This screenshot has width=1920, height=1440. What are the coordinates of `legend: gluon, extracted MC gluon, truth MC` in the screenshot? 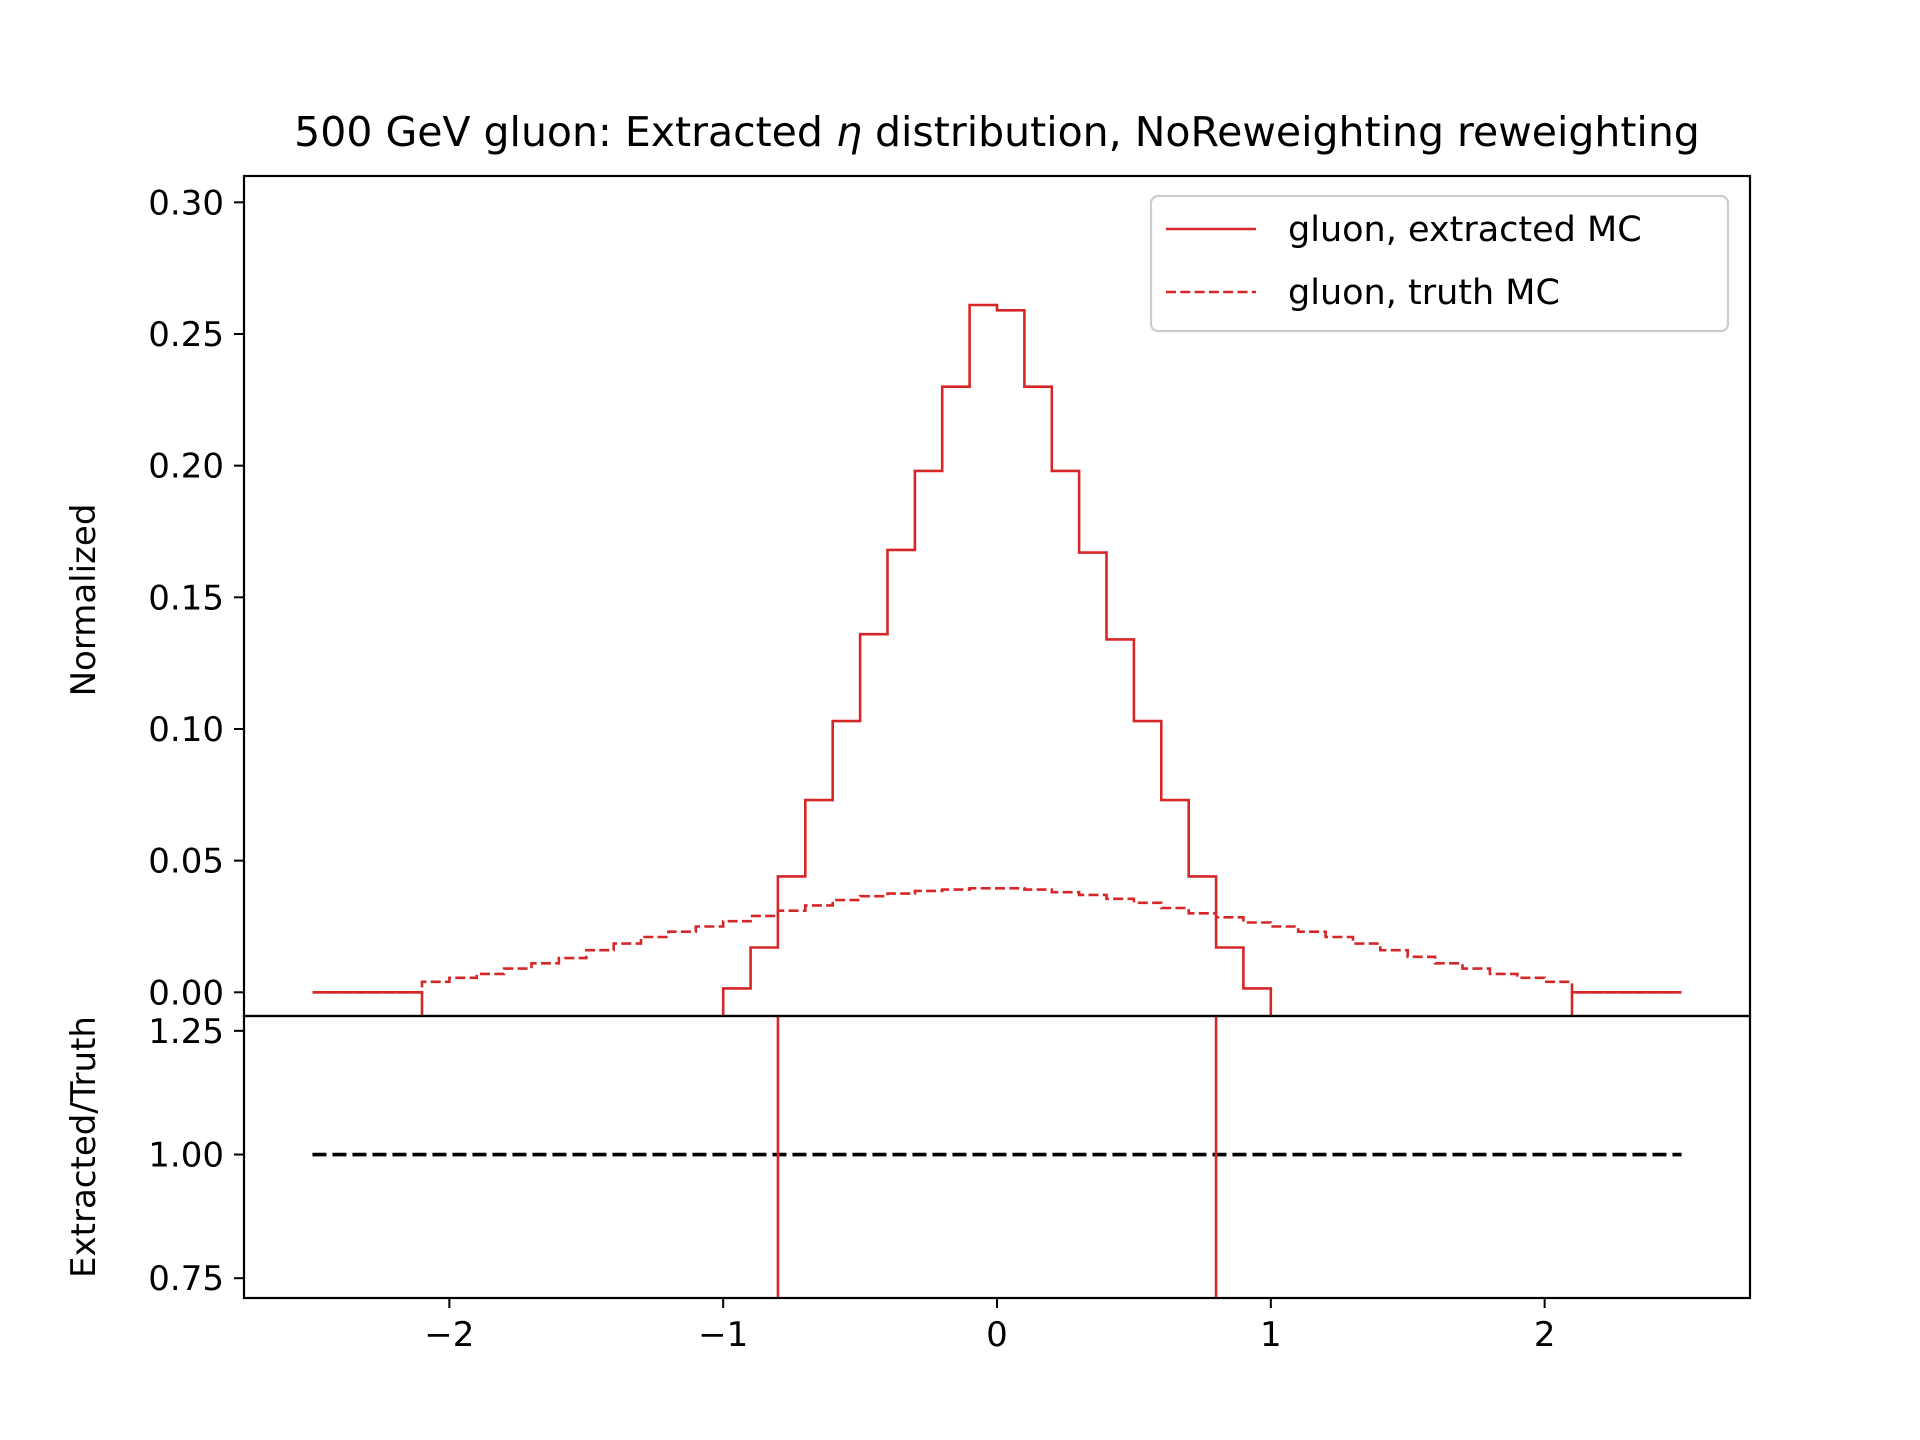 It's located at (1439, 263).